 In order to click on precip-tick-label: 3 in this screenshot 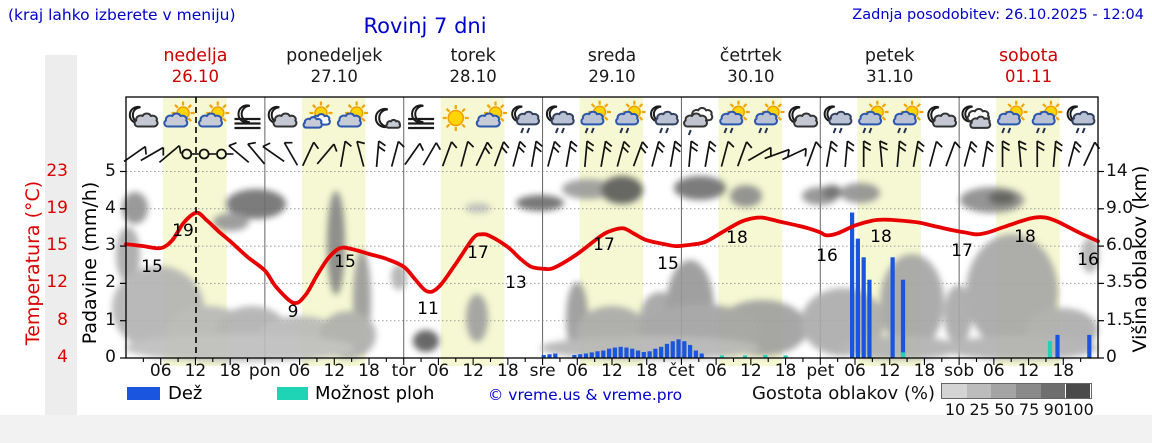, I will do `click(110, 245)`.